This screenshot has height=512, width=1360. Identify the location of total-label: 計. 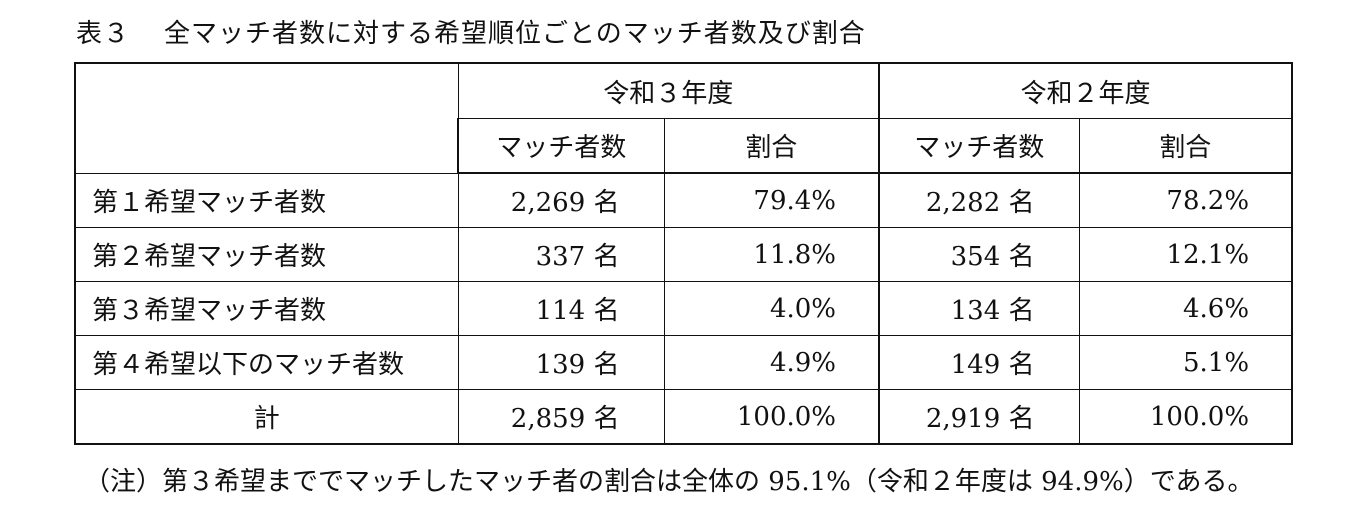
(266, 417).